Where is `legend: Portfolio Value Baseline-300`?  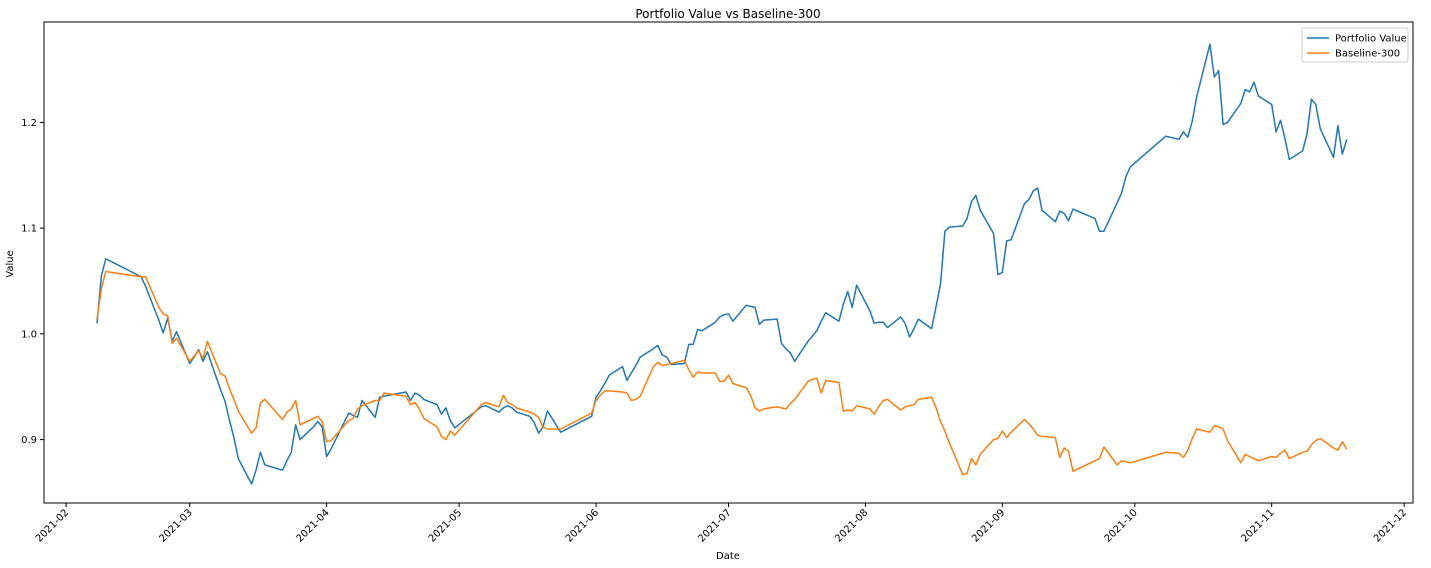
legend: Portfolio Value Baseline-300 is located at coordinates (1355, 45).